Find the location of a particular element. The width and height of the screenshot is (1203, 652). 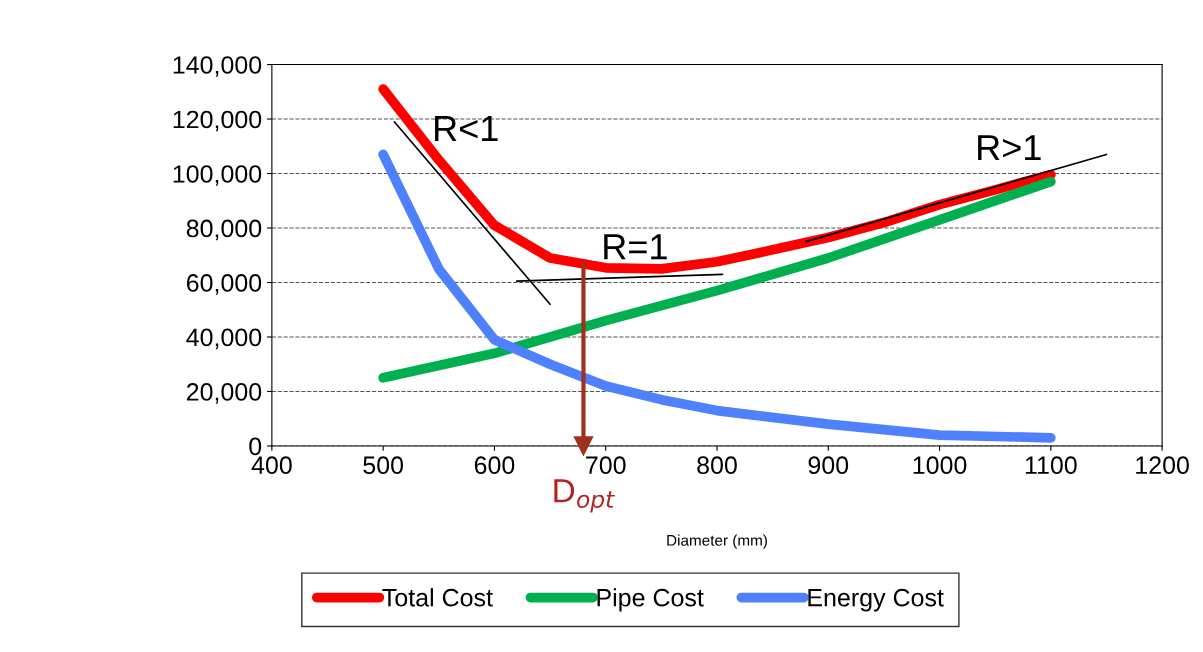

x-tick-label: 900 is located at coordinates (828, 465).